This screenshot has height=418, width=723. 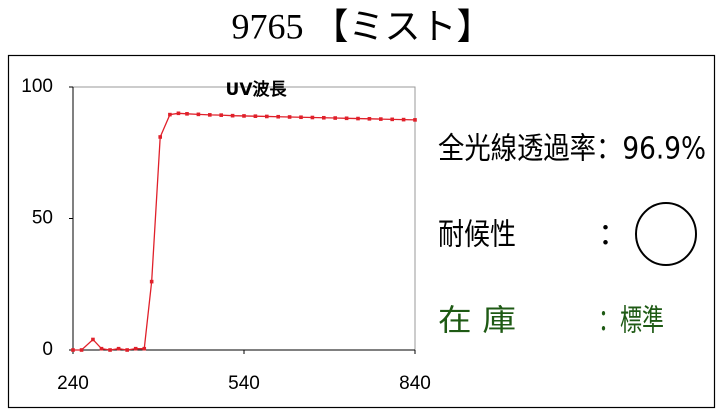 What do you see at coordinates (47, 349) in the screenshot?
I see `y-tick-label: 0` at bounding box center [47, 349].